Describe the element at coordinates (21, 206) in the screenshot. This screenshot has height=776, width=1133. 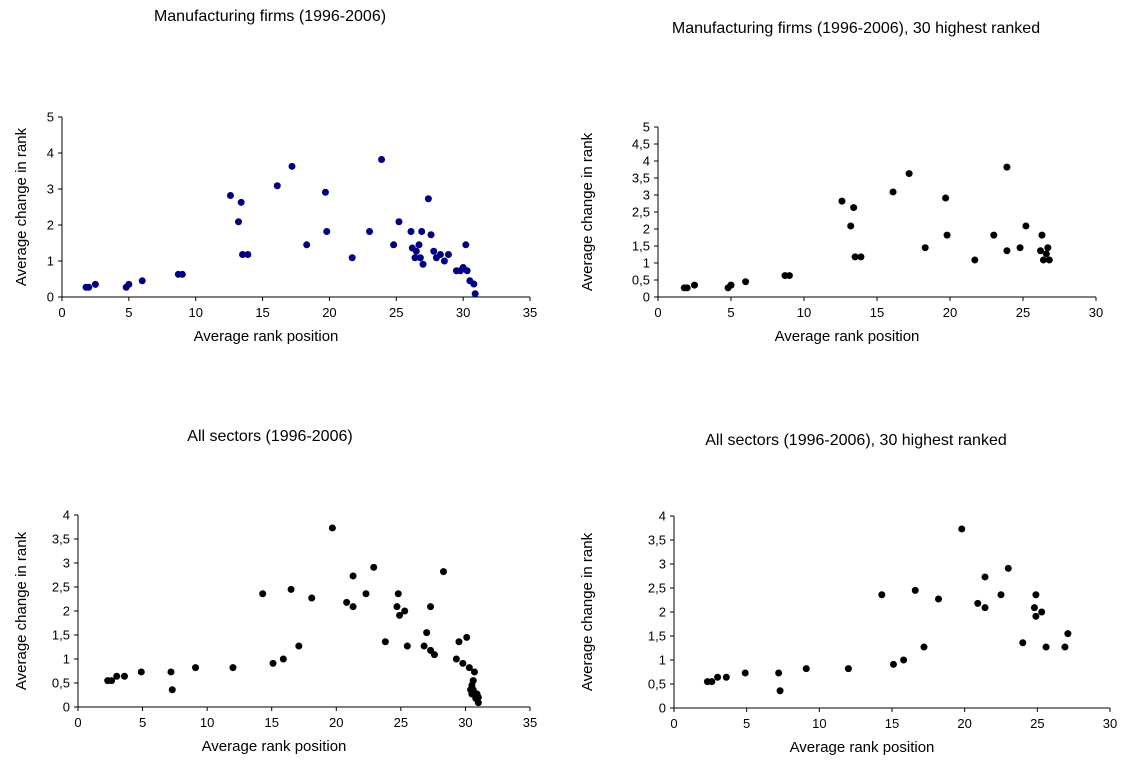
I see `y-axis-label: Average change in rank` at that location.